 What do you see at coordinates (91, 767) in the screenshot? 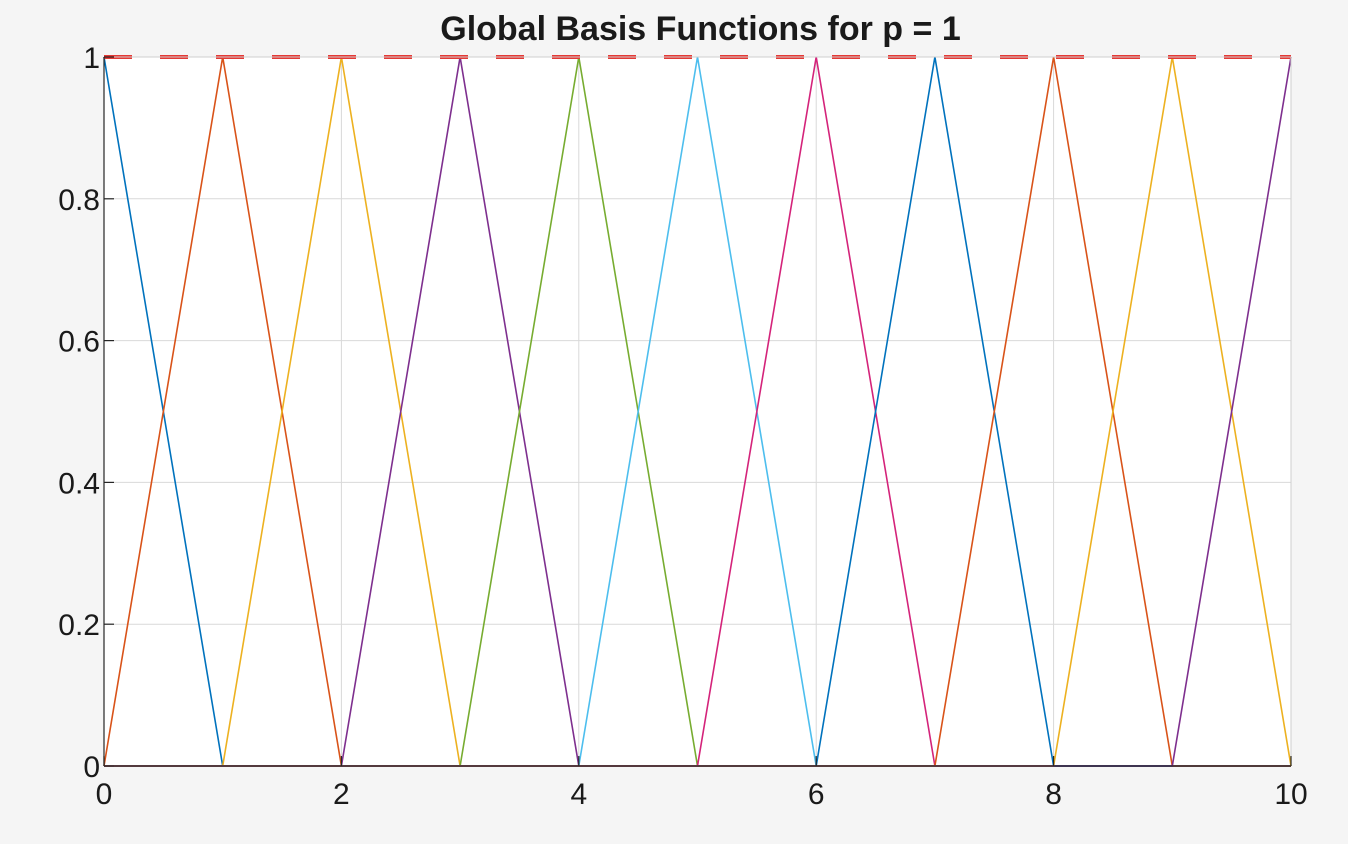
I see `y-tick-label-0: 0` at bounding box center [91, 767].